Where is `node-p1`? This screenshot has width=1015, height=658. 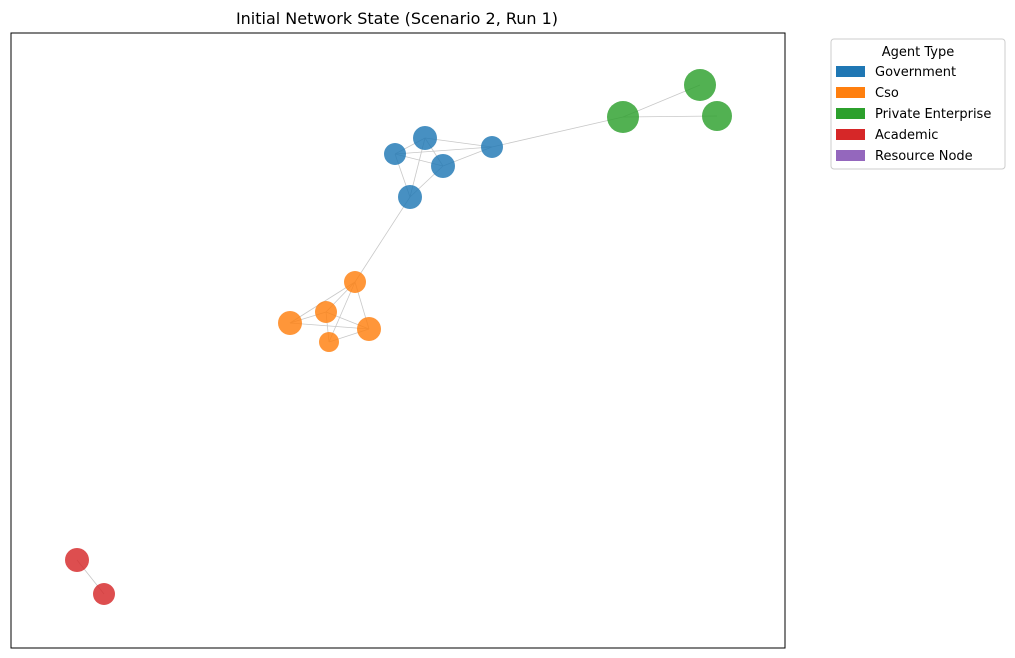
node-p1 is located at coordinates (623, 117).